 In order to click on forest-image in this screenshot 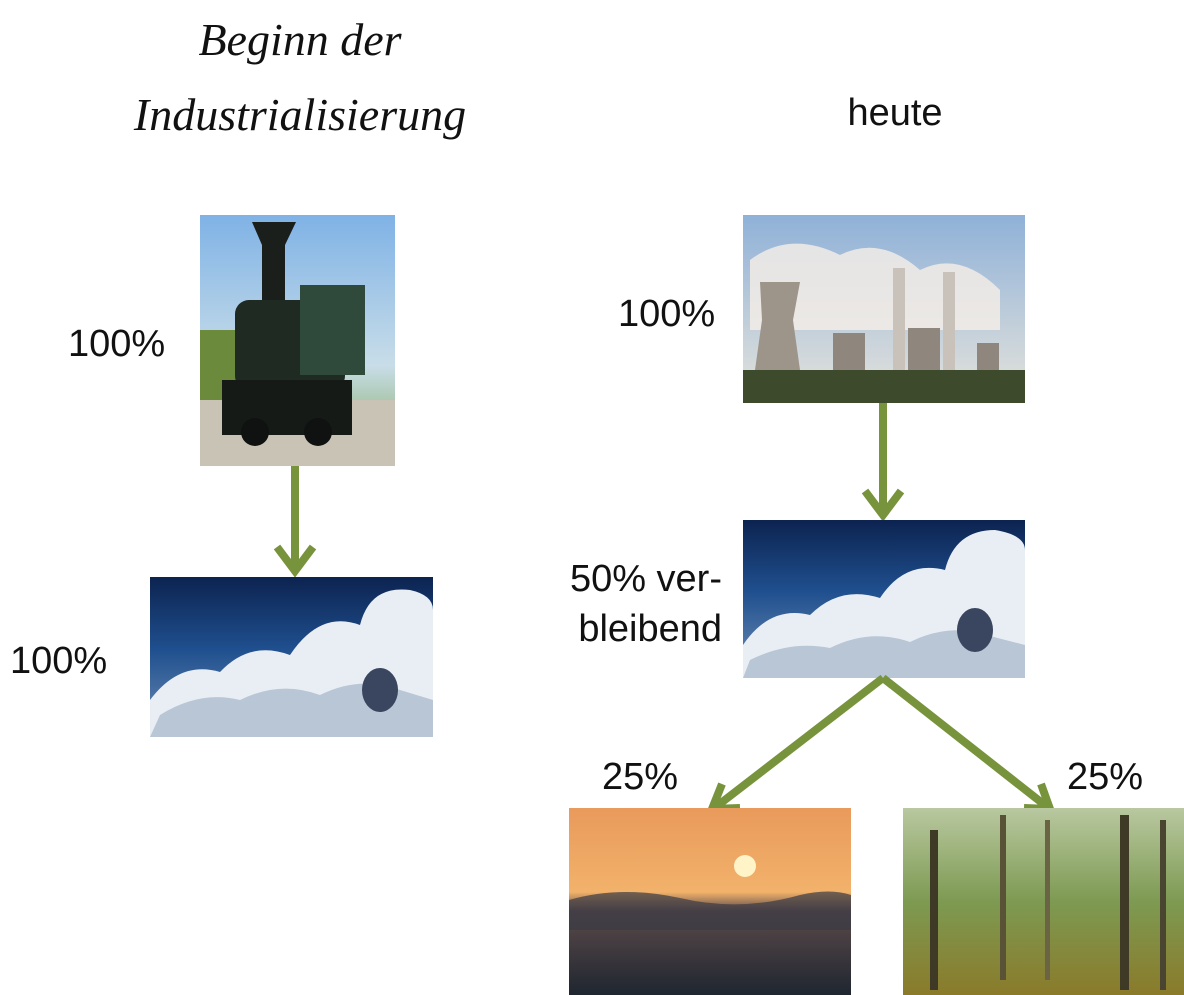, I will do `click(1043, 901)`.